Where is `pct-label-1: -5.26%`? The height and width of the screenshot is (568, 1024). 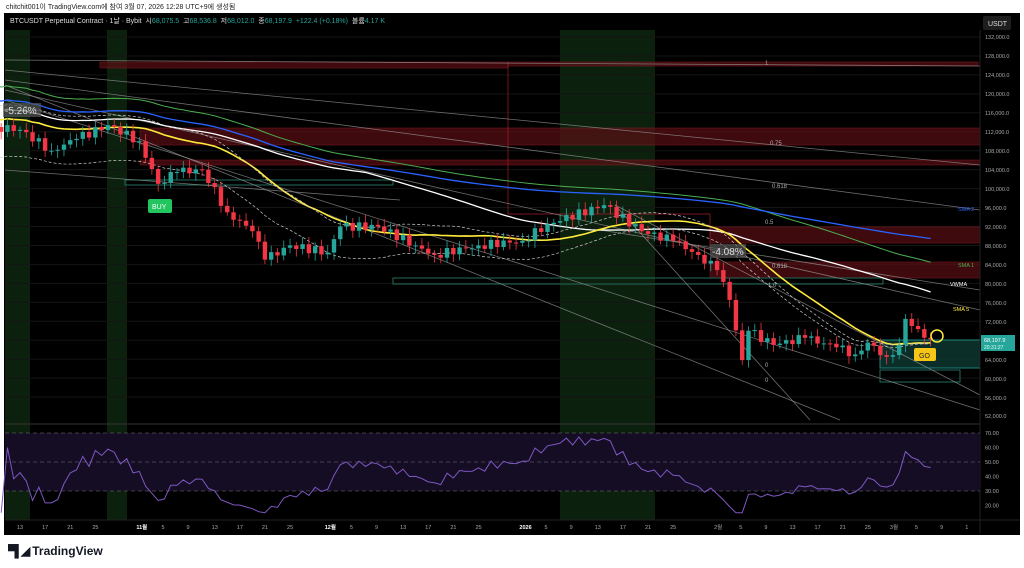 pct-label-1: -5.26% is located at coordinates (21, 111).